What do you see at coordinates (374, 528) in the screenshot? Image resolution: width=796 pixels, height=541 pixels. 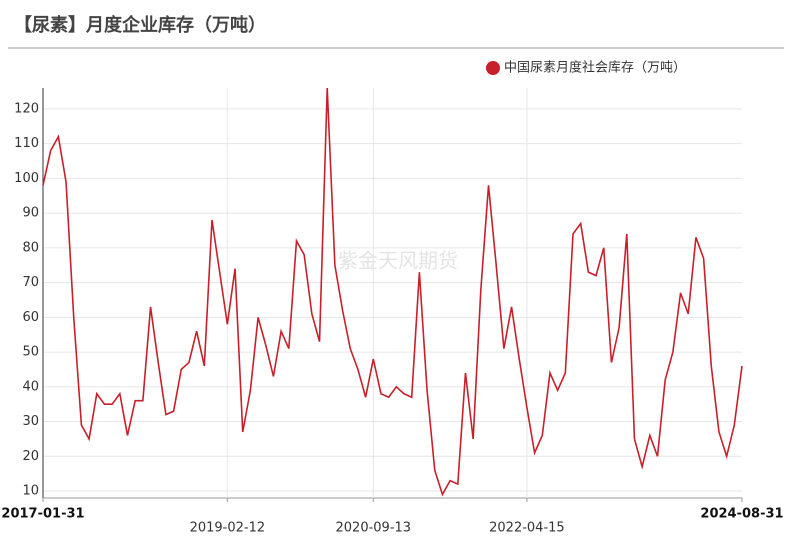 I see `x-tick-label: 2020-09-13` at bounding box center [374, 528].